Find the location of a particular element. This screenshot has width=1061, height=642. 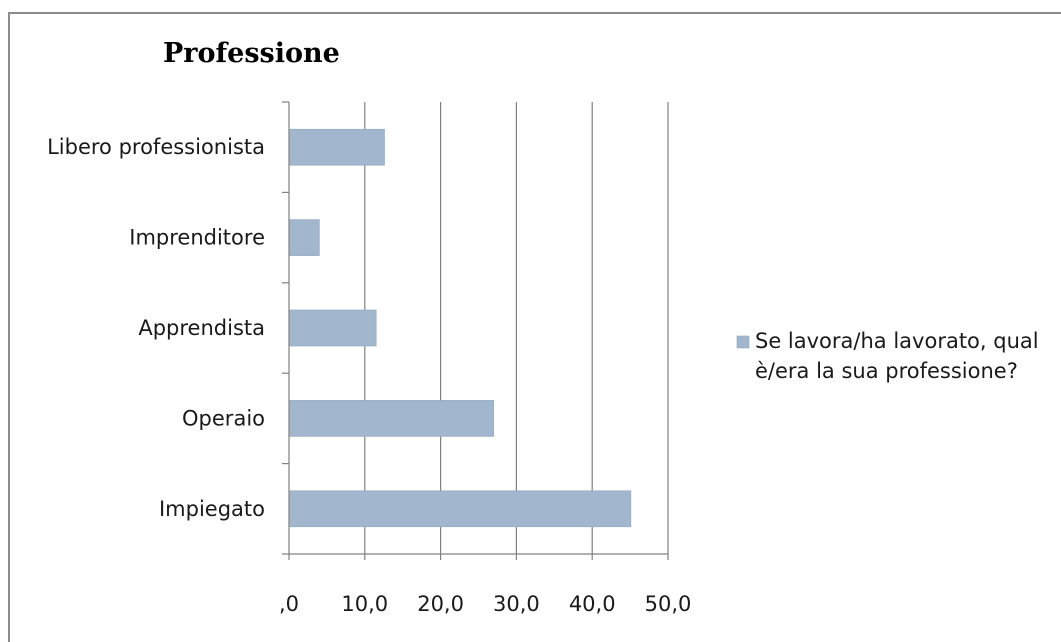

chart-title: Professione is located at coordinates (251, 53).